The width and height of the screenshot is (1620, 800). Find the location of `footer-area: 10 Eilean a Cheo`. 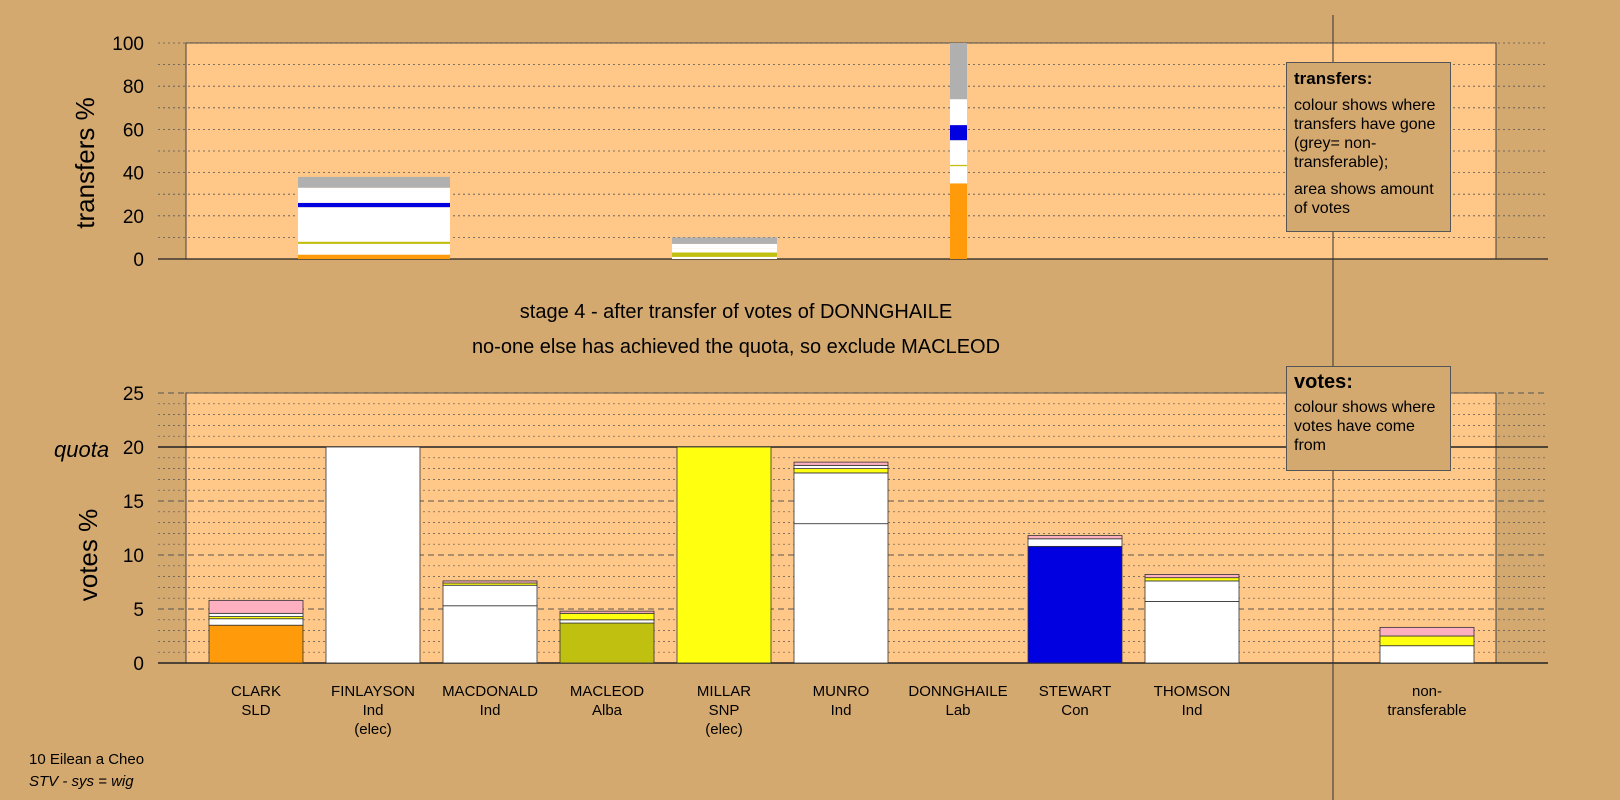

footer-area: 10 Eilean a Cheo is located at coordinates (87, 759).